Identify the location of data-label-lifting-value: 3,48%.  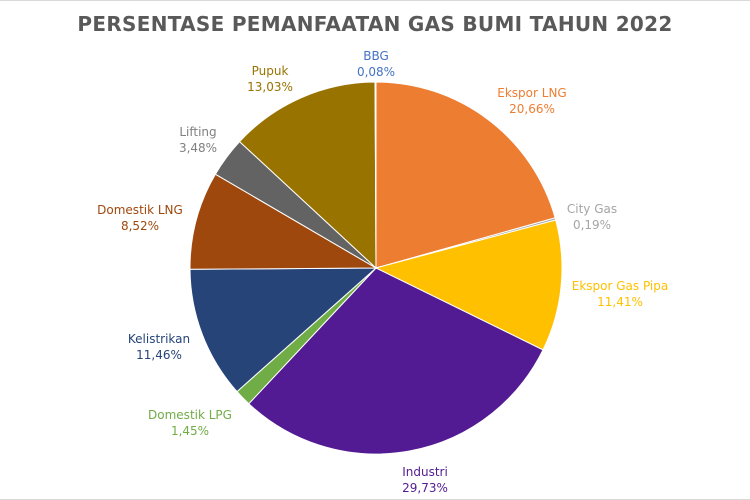
(198, 148).